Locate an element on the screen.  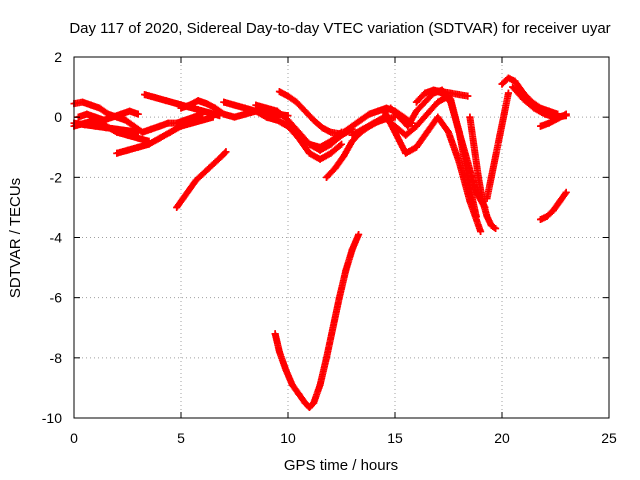
y-tick-label: -8 is located at coordinates (56, 358).